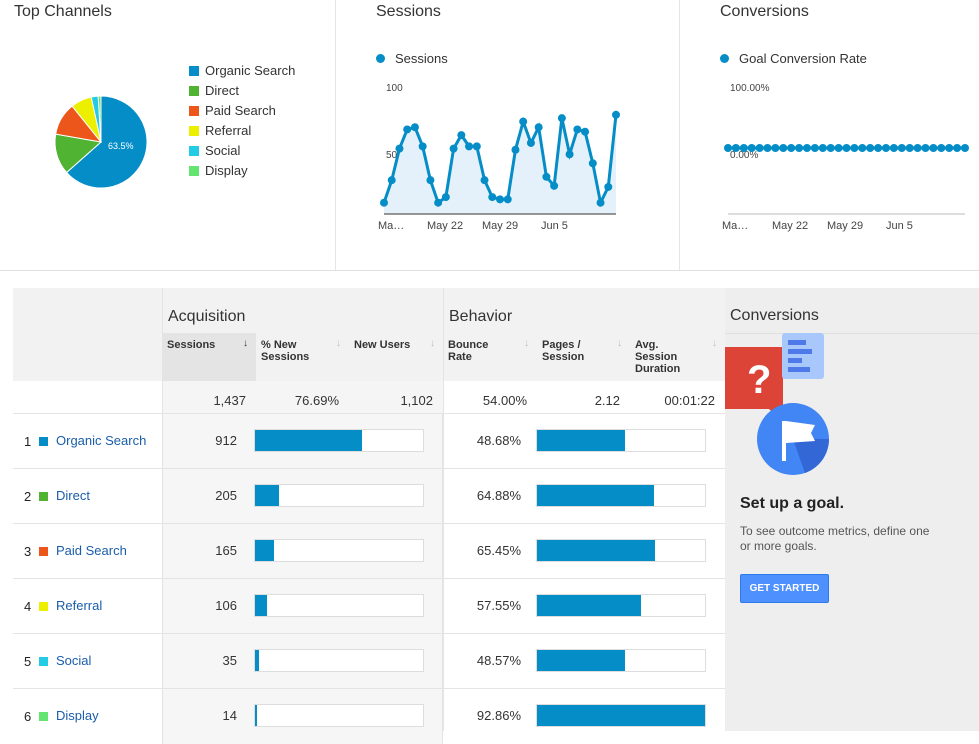 Image resolution: width=979 pixels, height=744 pixels. I want to click on avg-duration-column-header: Avg. Session Duration ↓, so click(677, 357).